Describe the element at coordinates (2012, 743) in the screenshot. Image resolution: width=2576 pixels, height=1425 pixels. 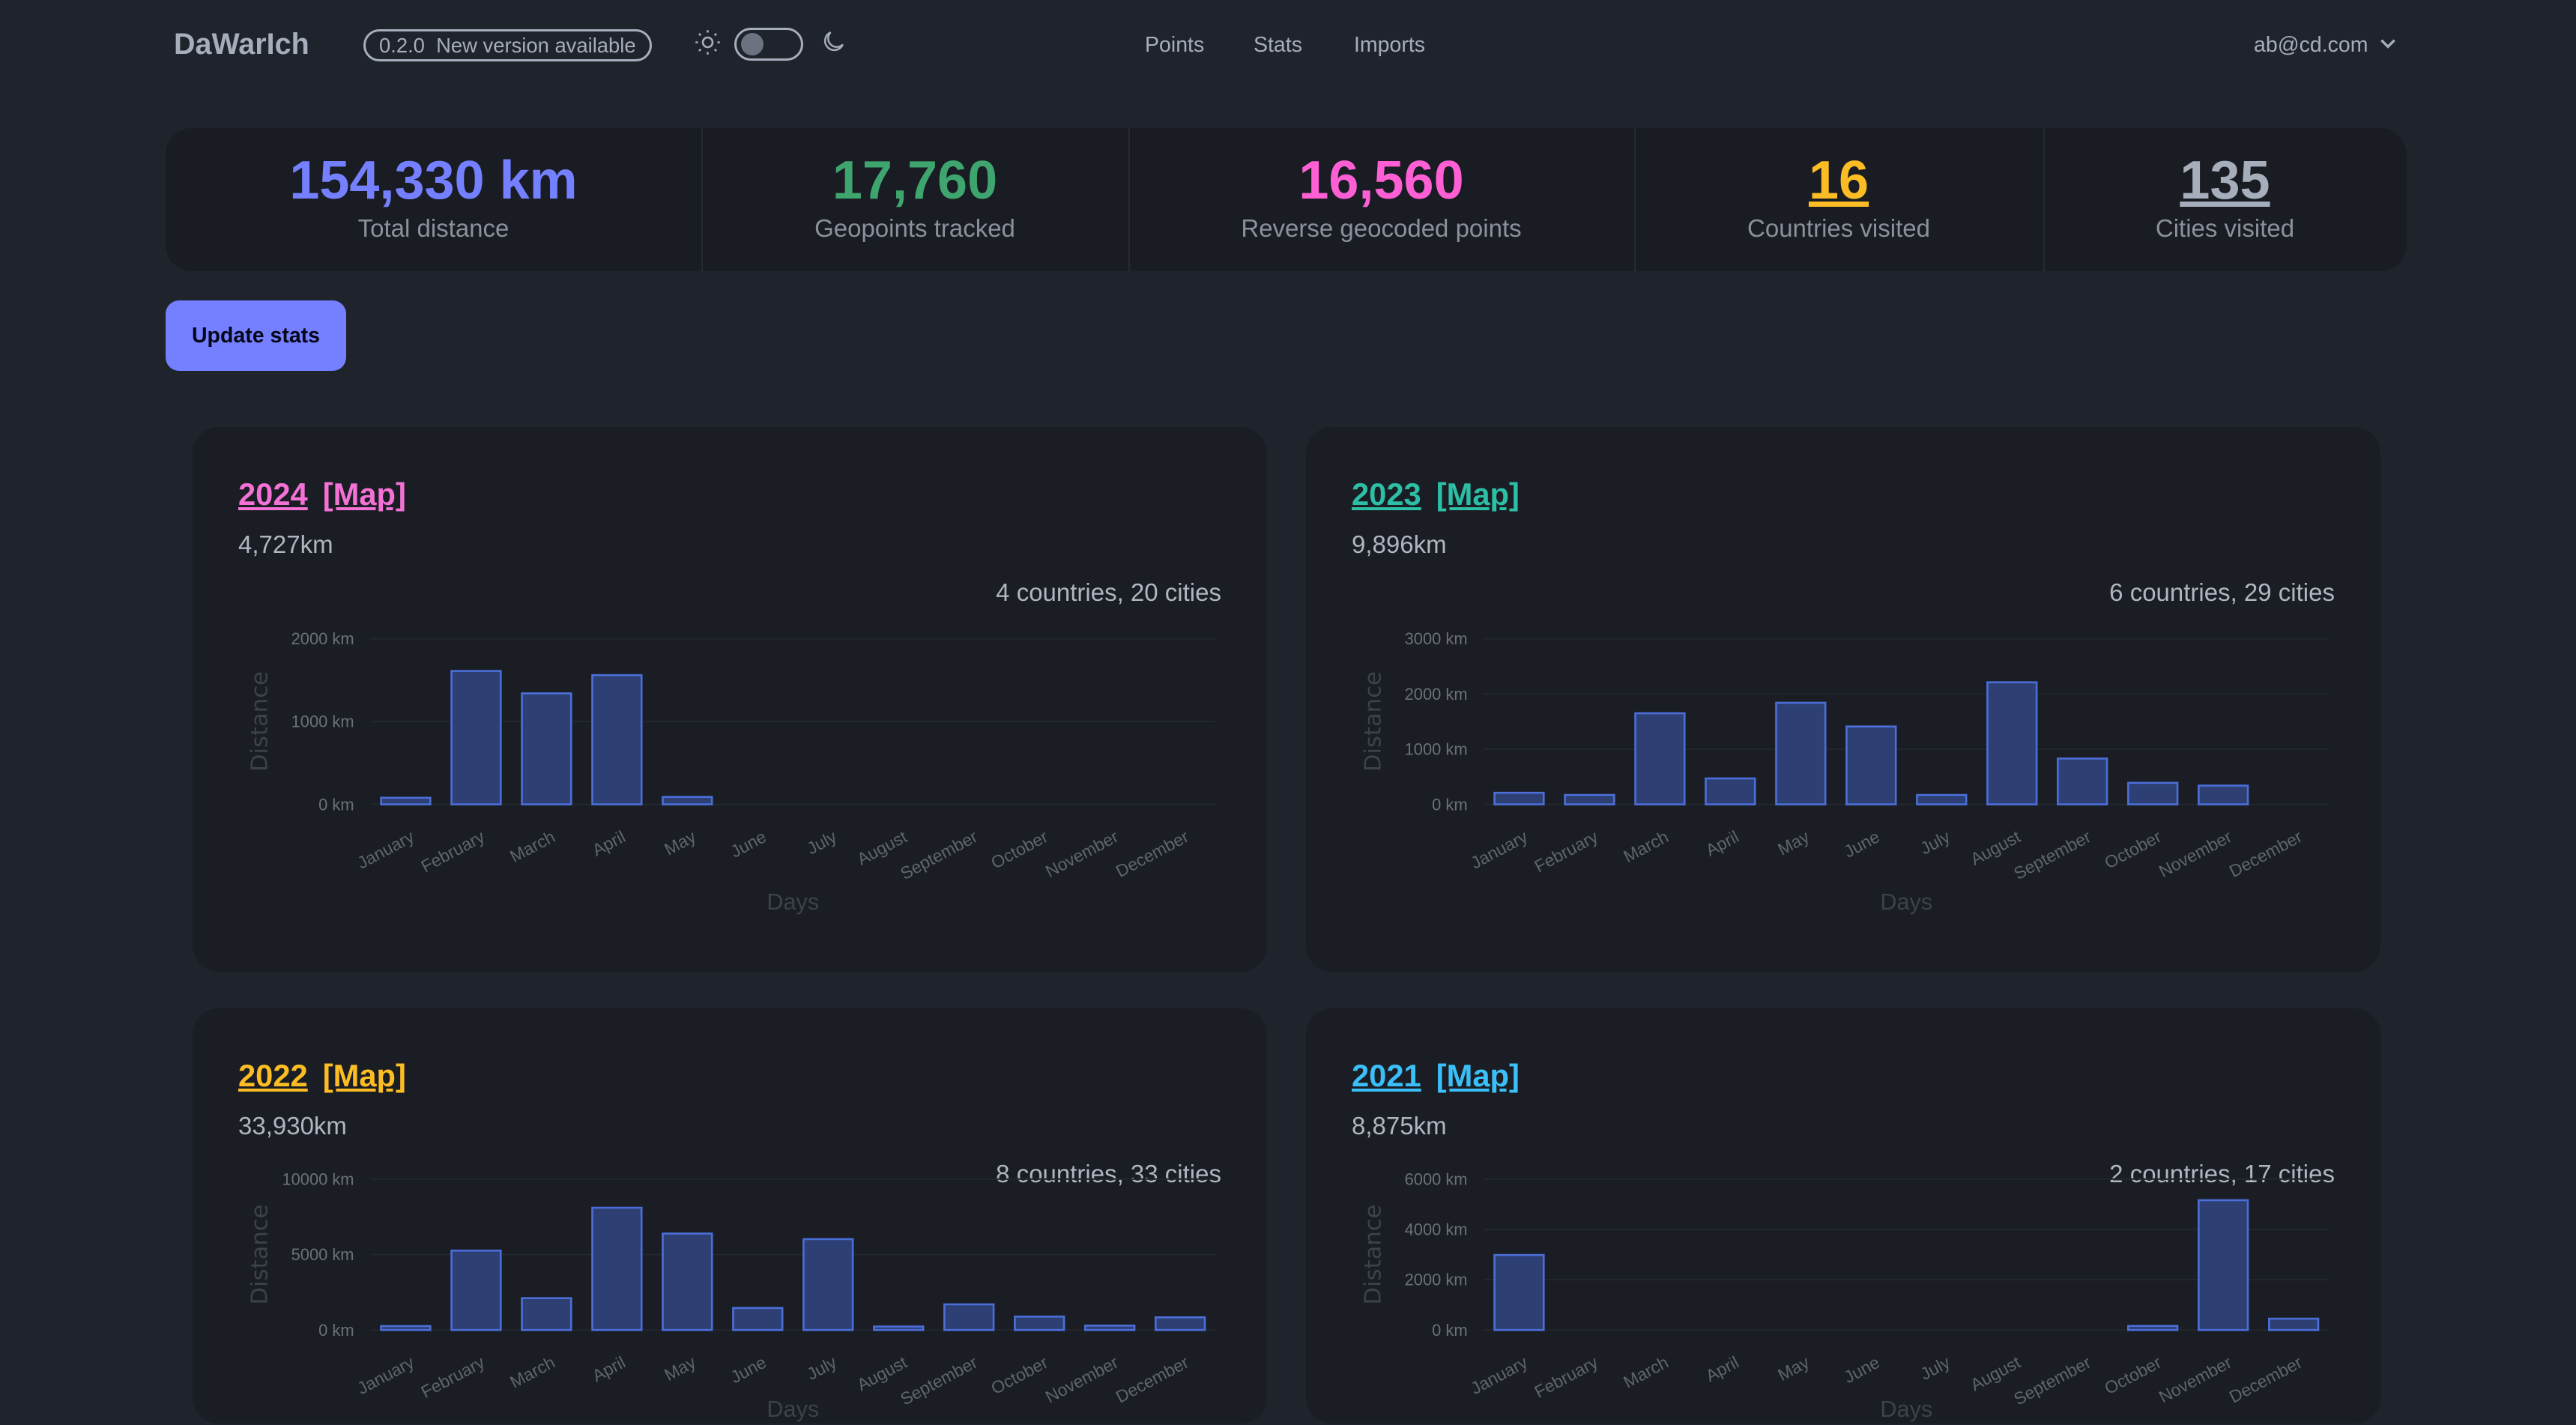
I see `bar-august` at that location.